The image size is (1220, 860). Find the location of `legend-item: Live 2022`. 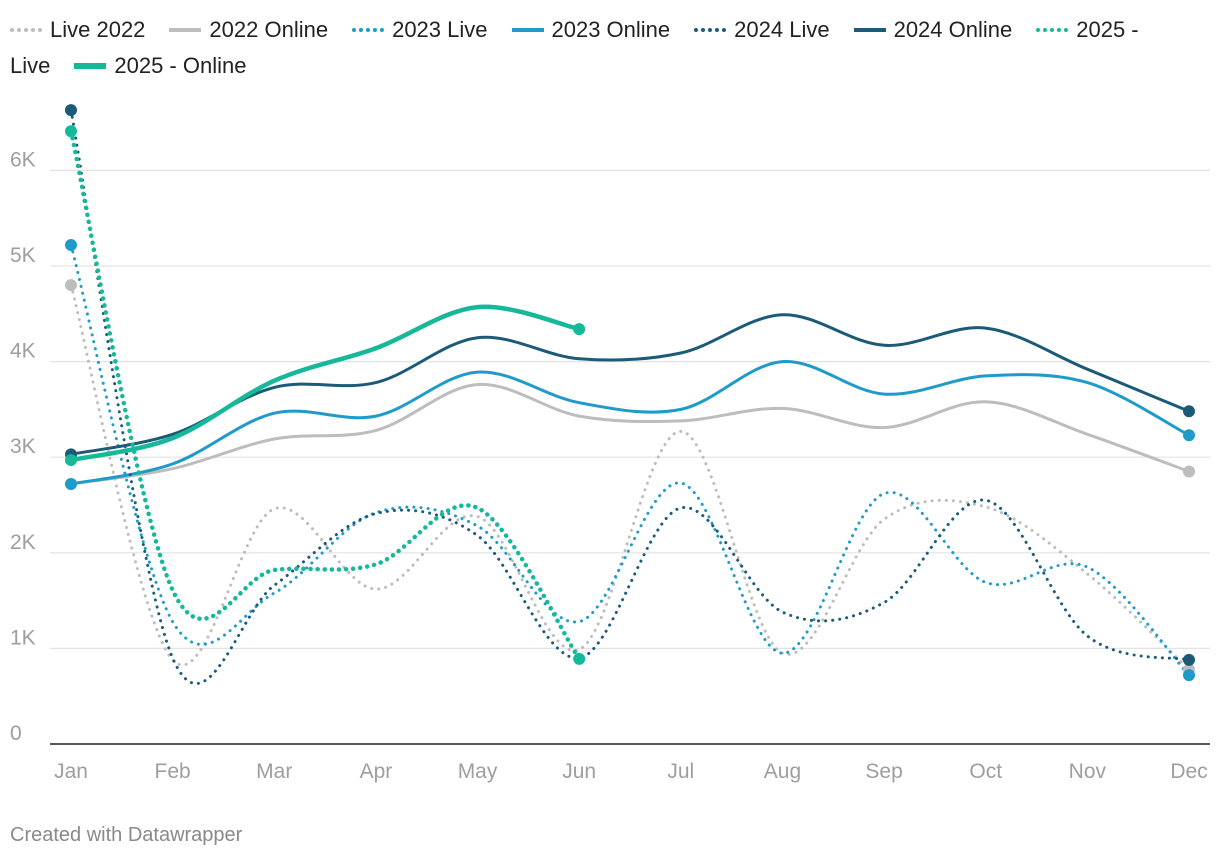

legend-item: Live 2022 is located at coordinates (77, 30).